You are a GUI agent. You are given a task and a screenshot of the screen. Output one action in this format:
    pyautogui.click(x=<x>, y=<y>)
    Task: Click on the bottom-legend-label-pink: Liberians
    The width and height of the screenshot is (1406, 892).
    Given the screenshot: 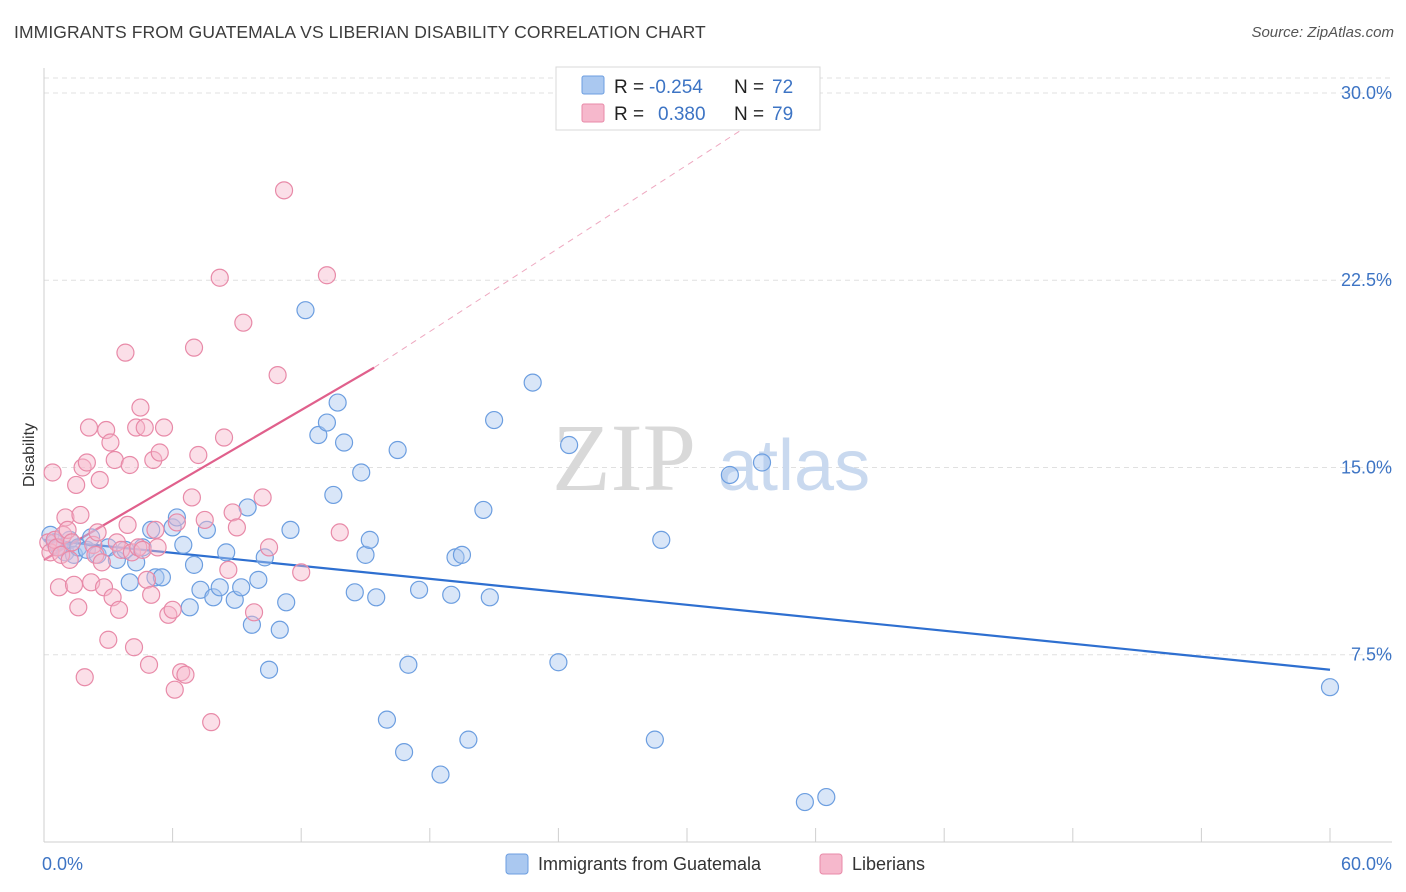 What is the action you would take?
    pyautogui.click(x=888, y=864)
    